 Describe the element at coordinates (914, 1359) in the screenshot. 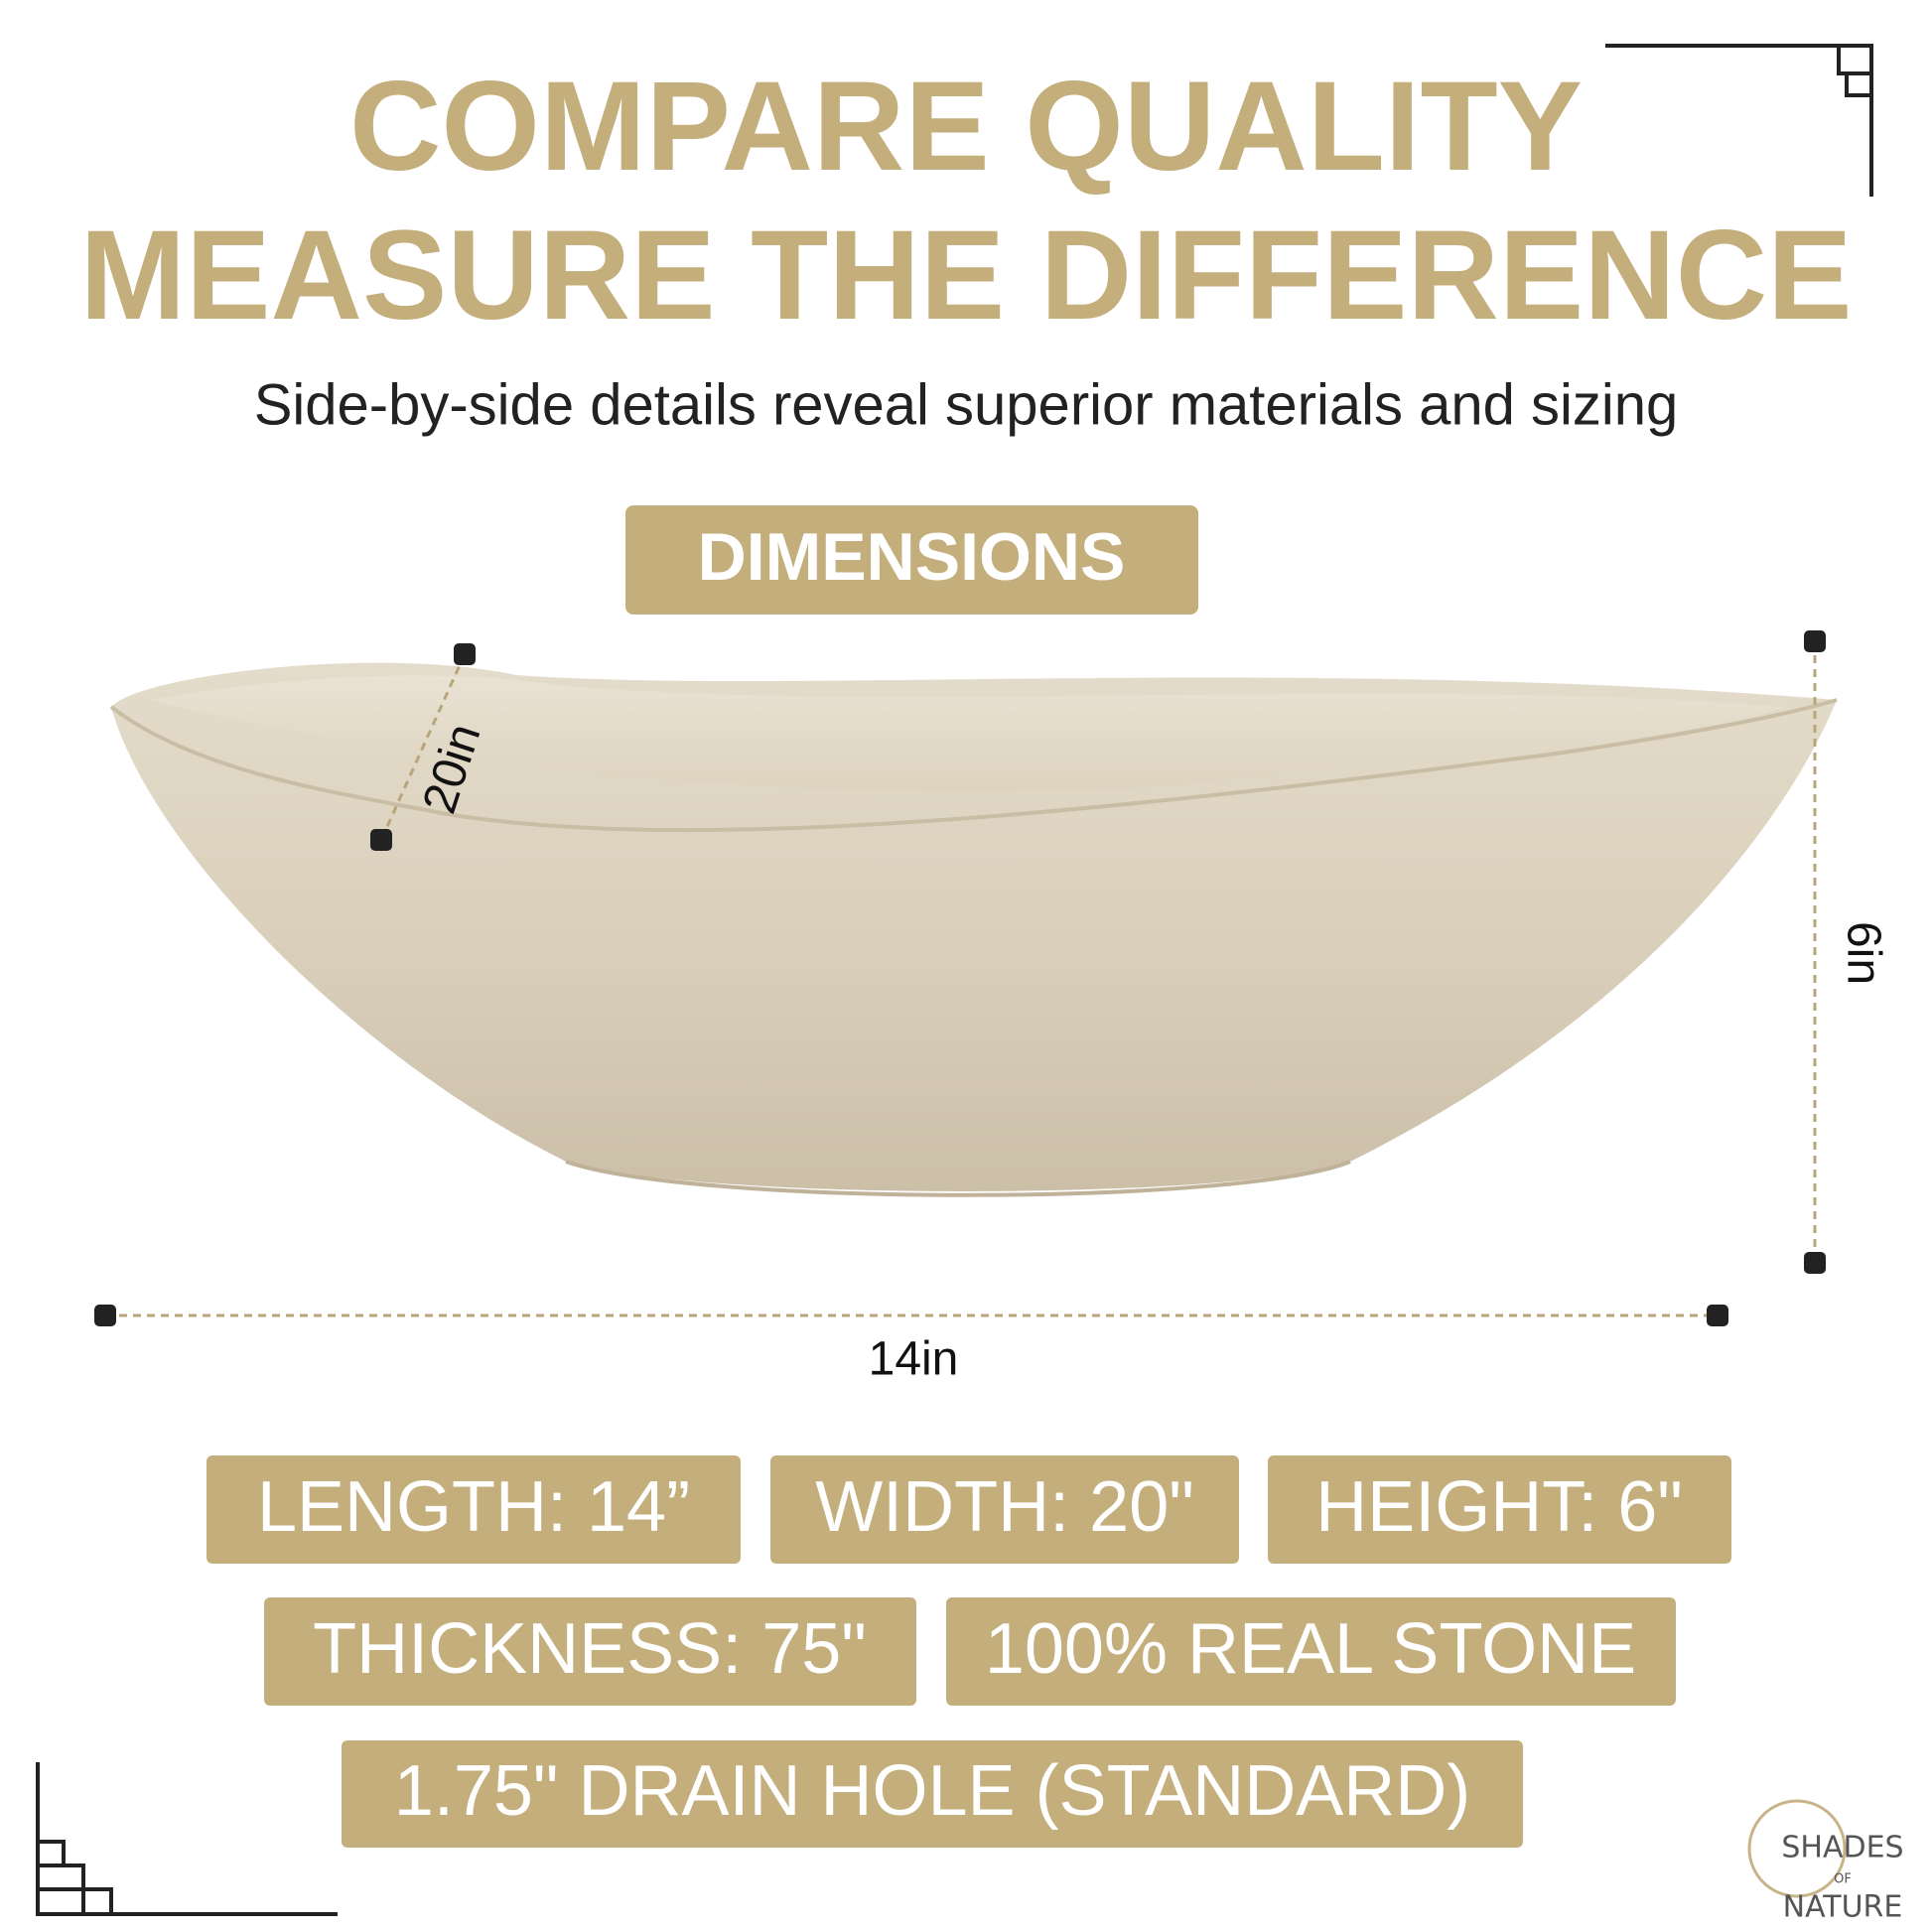

I see `length-label: 14in` at that location.